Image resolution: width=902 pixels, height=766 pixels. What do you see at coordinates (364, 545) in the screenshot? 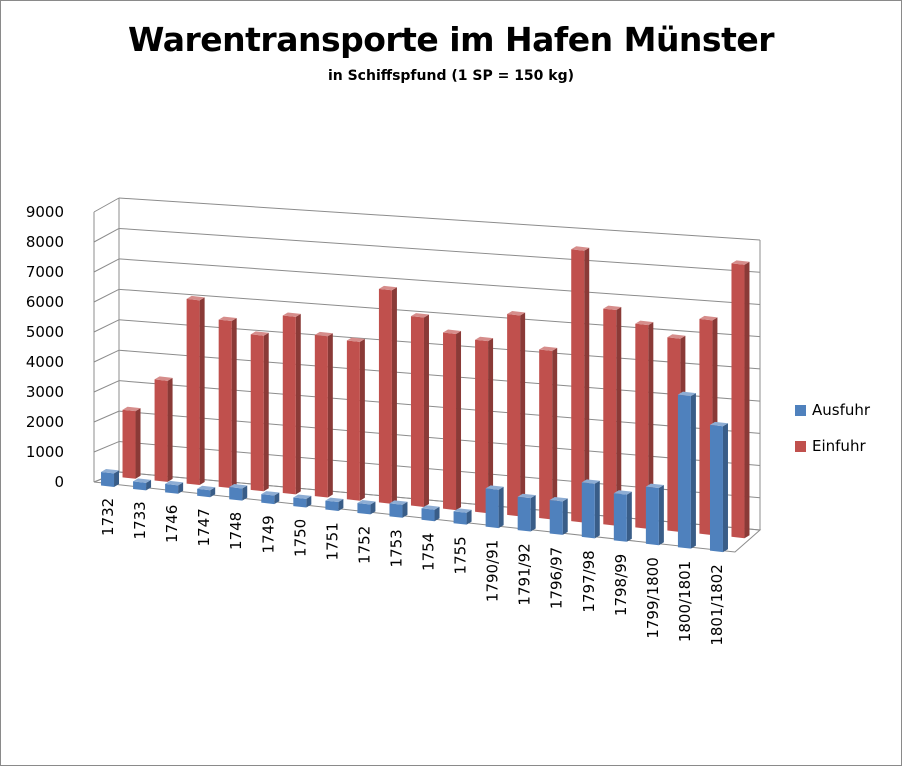
I see `x-tick-label: 1752` at bounding box center [364, 545].